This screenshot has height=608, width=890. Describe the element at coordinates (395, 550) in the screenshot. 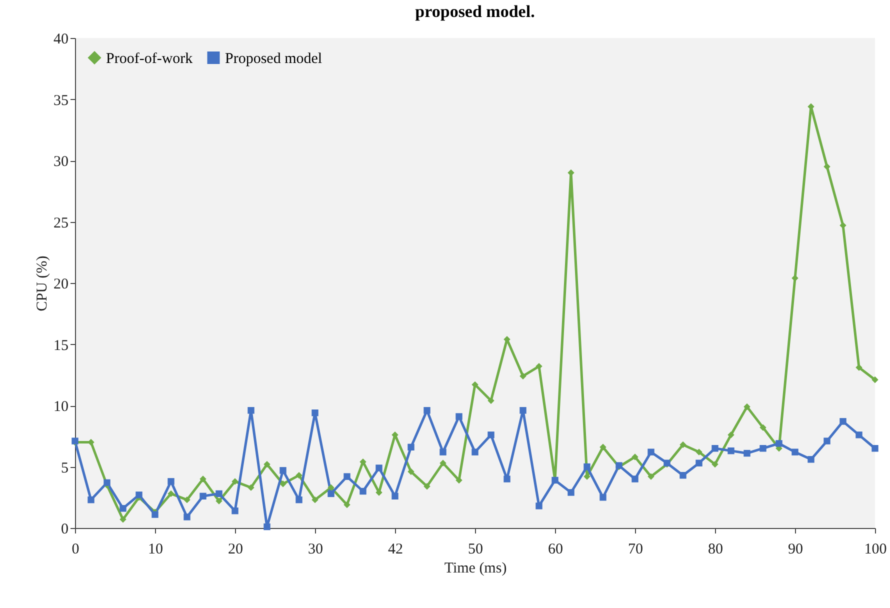

I see `x-tick-label: 42` at that location.